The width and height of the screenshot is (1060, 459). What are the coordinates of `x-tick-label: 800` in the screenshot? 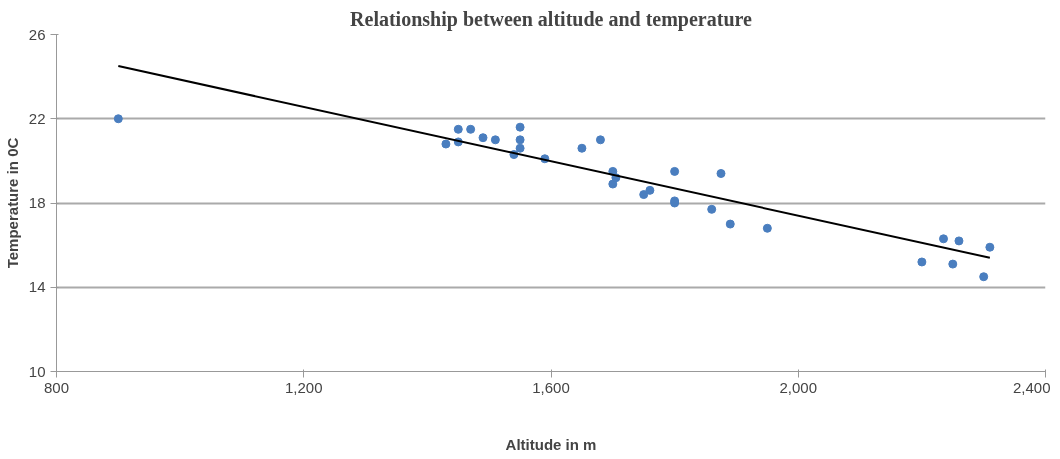 It's located at (56, 387).